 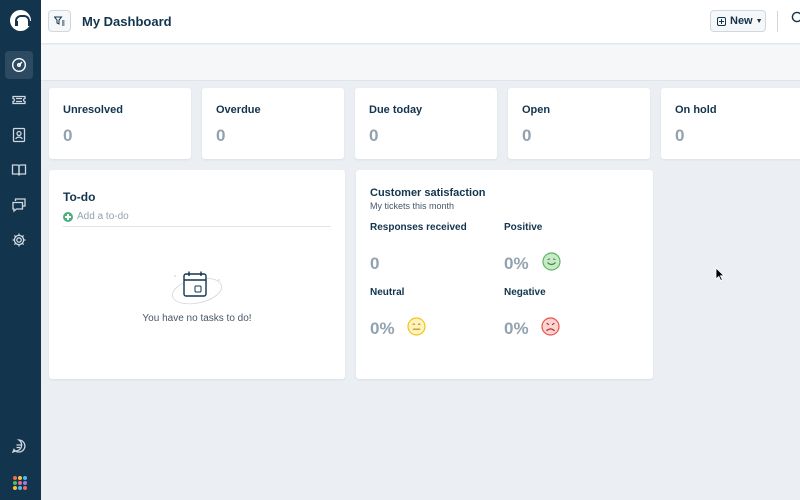 I want to click on add-todo-placeholder: Add a to-do, so click(x=103, y=216).